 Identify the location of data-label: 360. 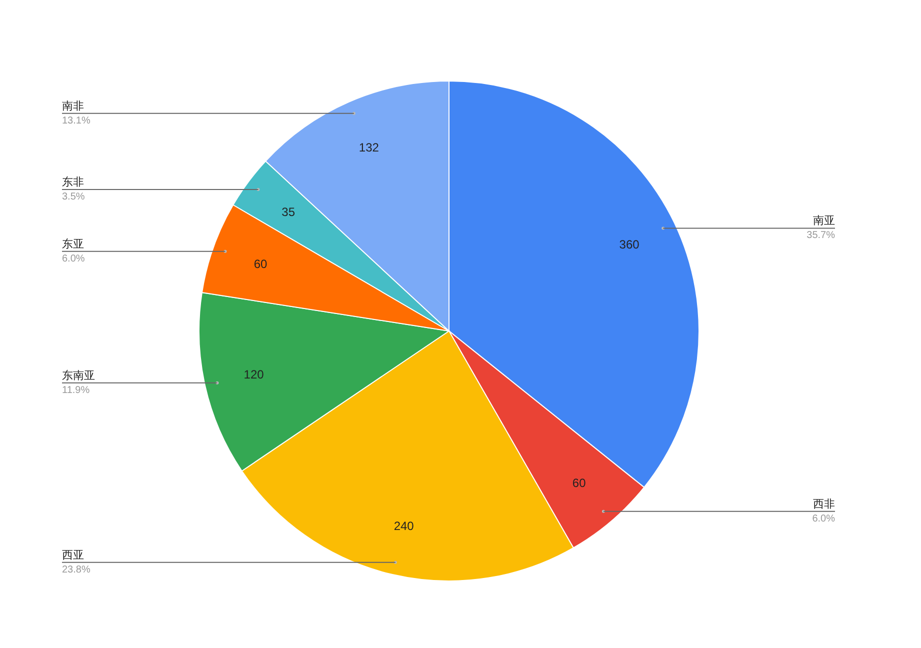
(629, 244).